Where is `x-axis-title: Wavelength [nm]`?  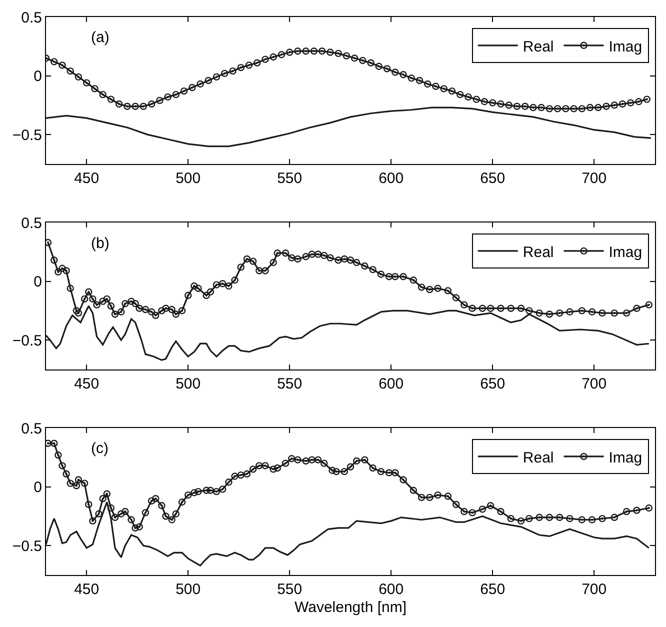 x-axis-title: Wavelength [nm] is located at coordinates (350, 607).